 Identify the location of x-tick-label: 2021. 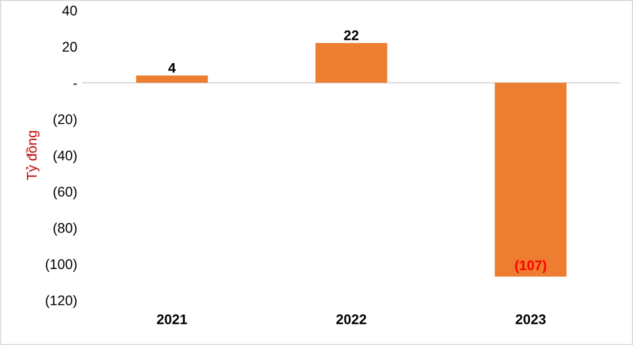
(172, 319).